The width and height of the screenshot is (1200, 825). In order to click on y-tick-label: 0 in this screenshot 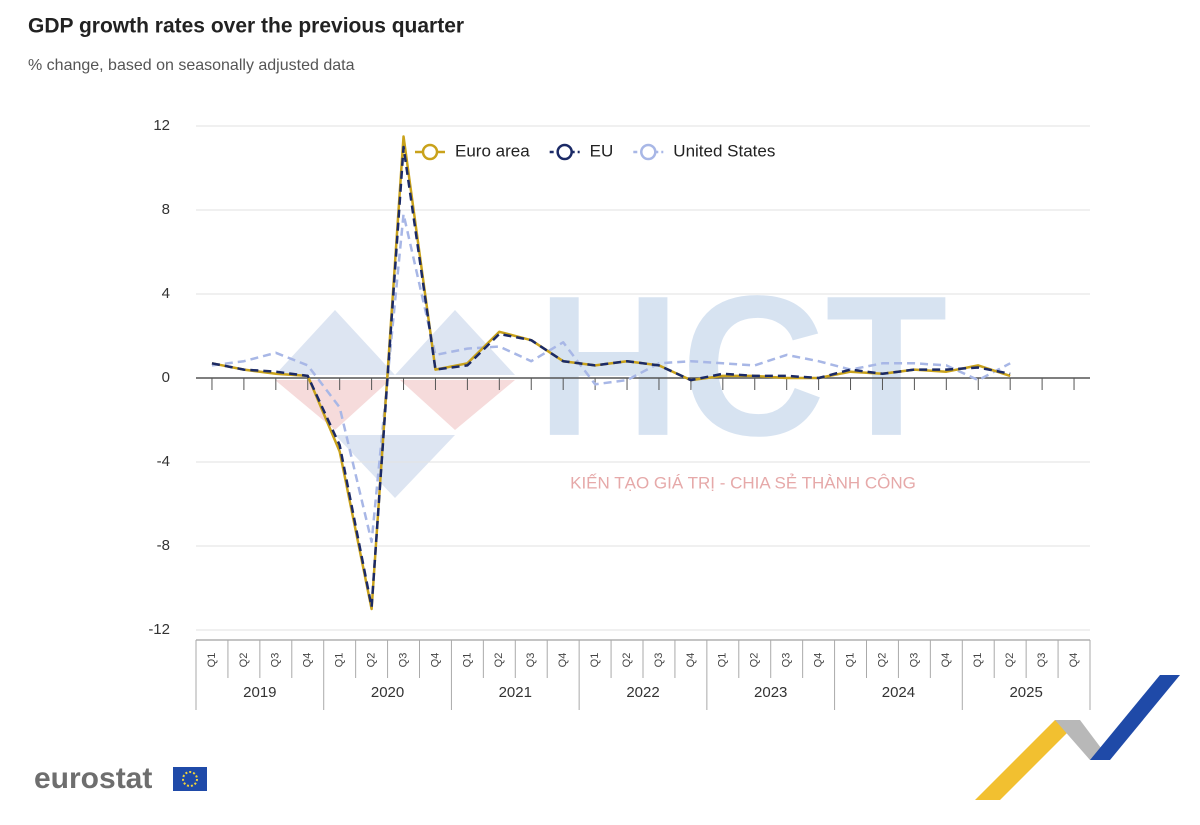, I will do `click(166, 377)`.